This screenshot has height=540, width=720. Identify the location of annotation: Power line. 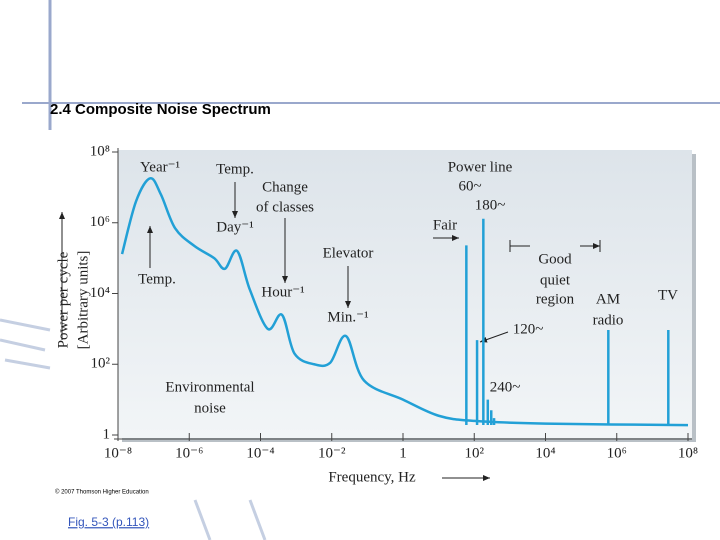
(480, 167).